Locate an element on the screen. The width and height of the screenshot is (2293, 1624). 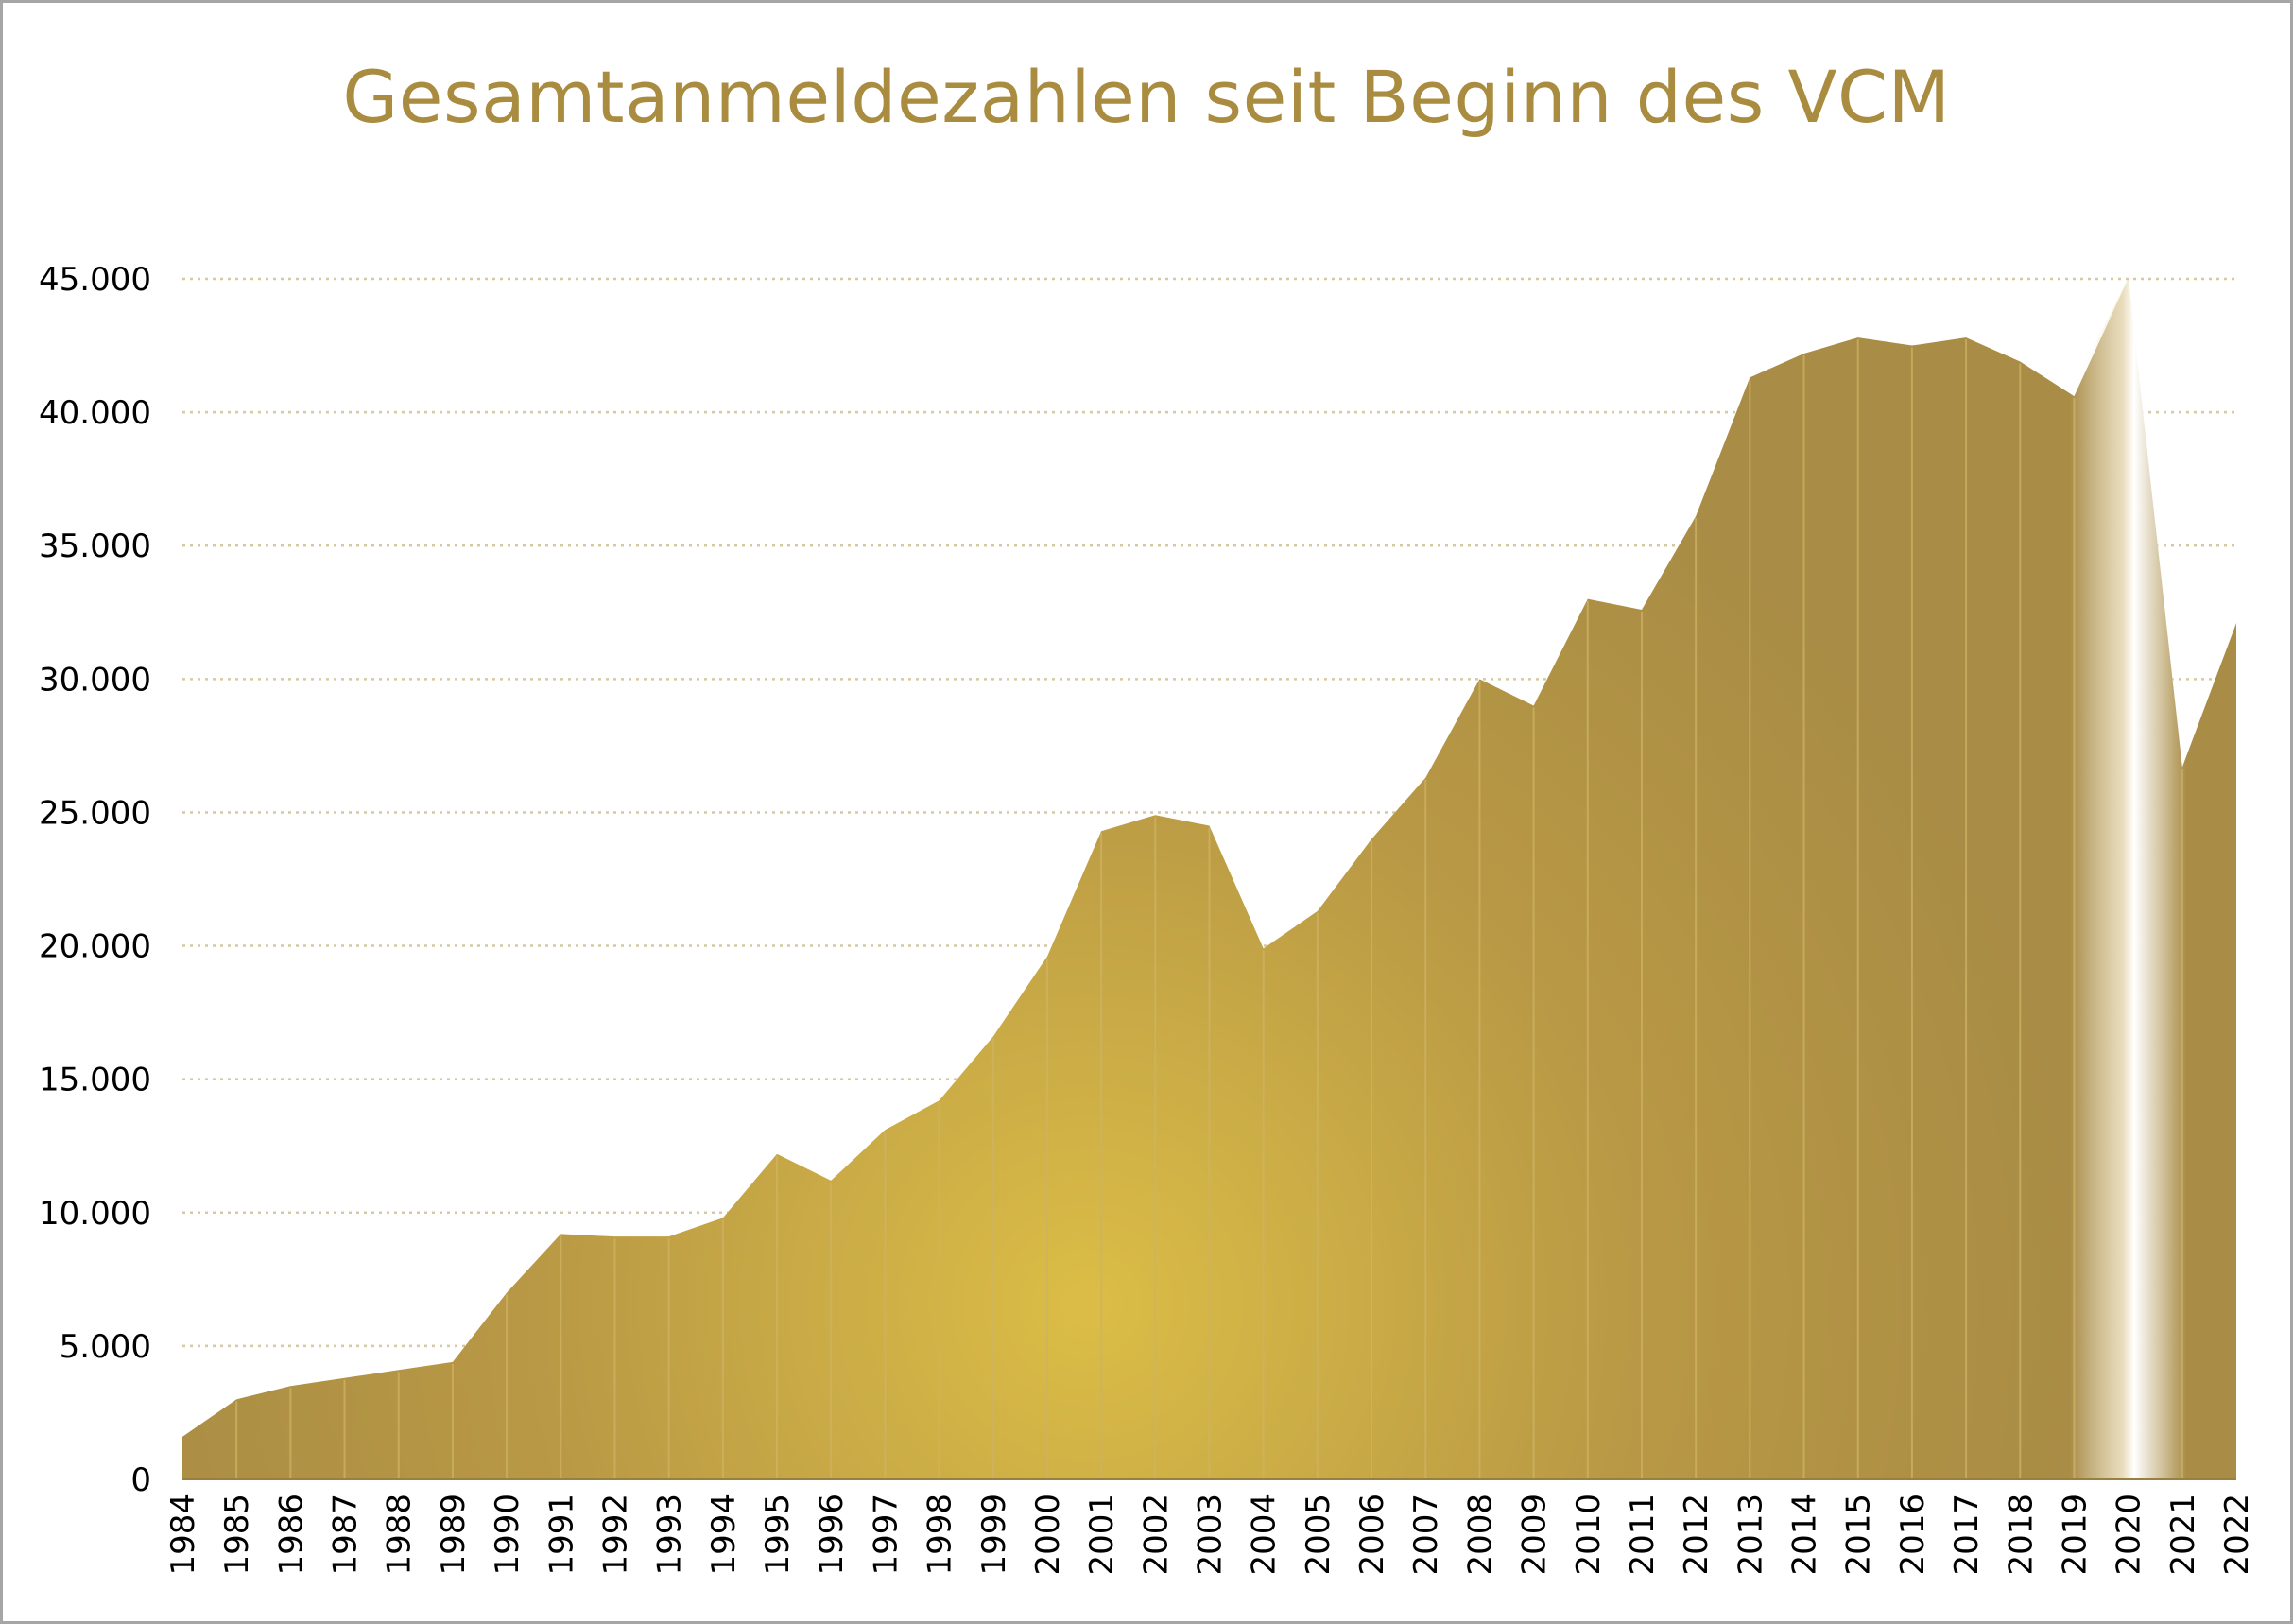
y-tick-label: 25.000 is located at coordinates (95, 813).